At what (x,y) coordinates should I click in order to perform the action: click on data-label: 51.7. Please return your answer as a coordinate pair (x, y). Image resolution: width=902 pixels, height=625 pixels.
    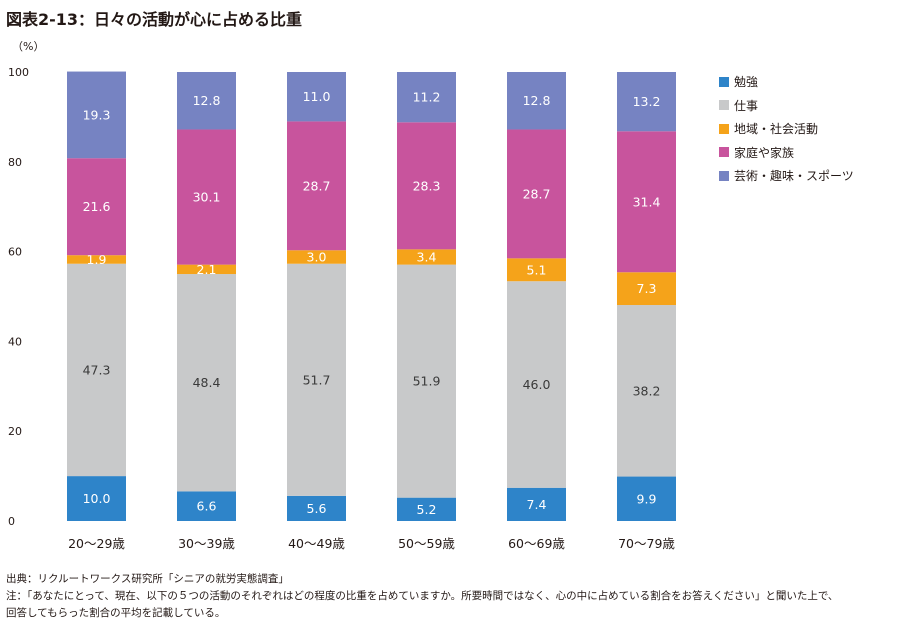
    Looking at the image, I should click on (317, 379).